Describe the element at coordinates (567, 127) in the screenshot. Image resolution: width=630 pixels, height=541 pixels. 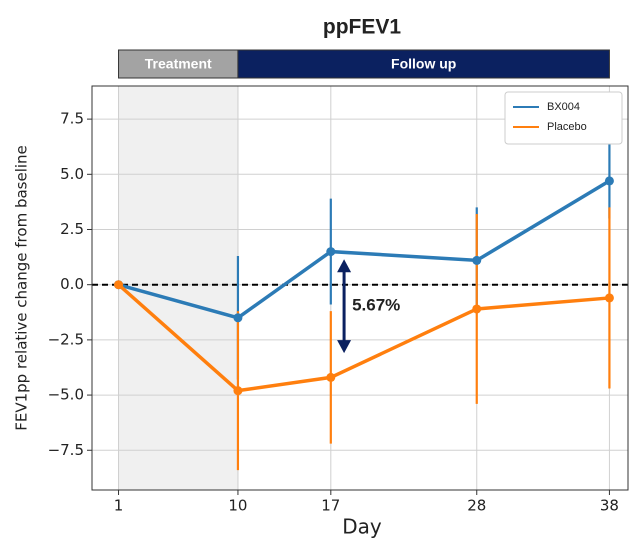
I see `legend-label: Placebo` at that location.